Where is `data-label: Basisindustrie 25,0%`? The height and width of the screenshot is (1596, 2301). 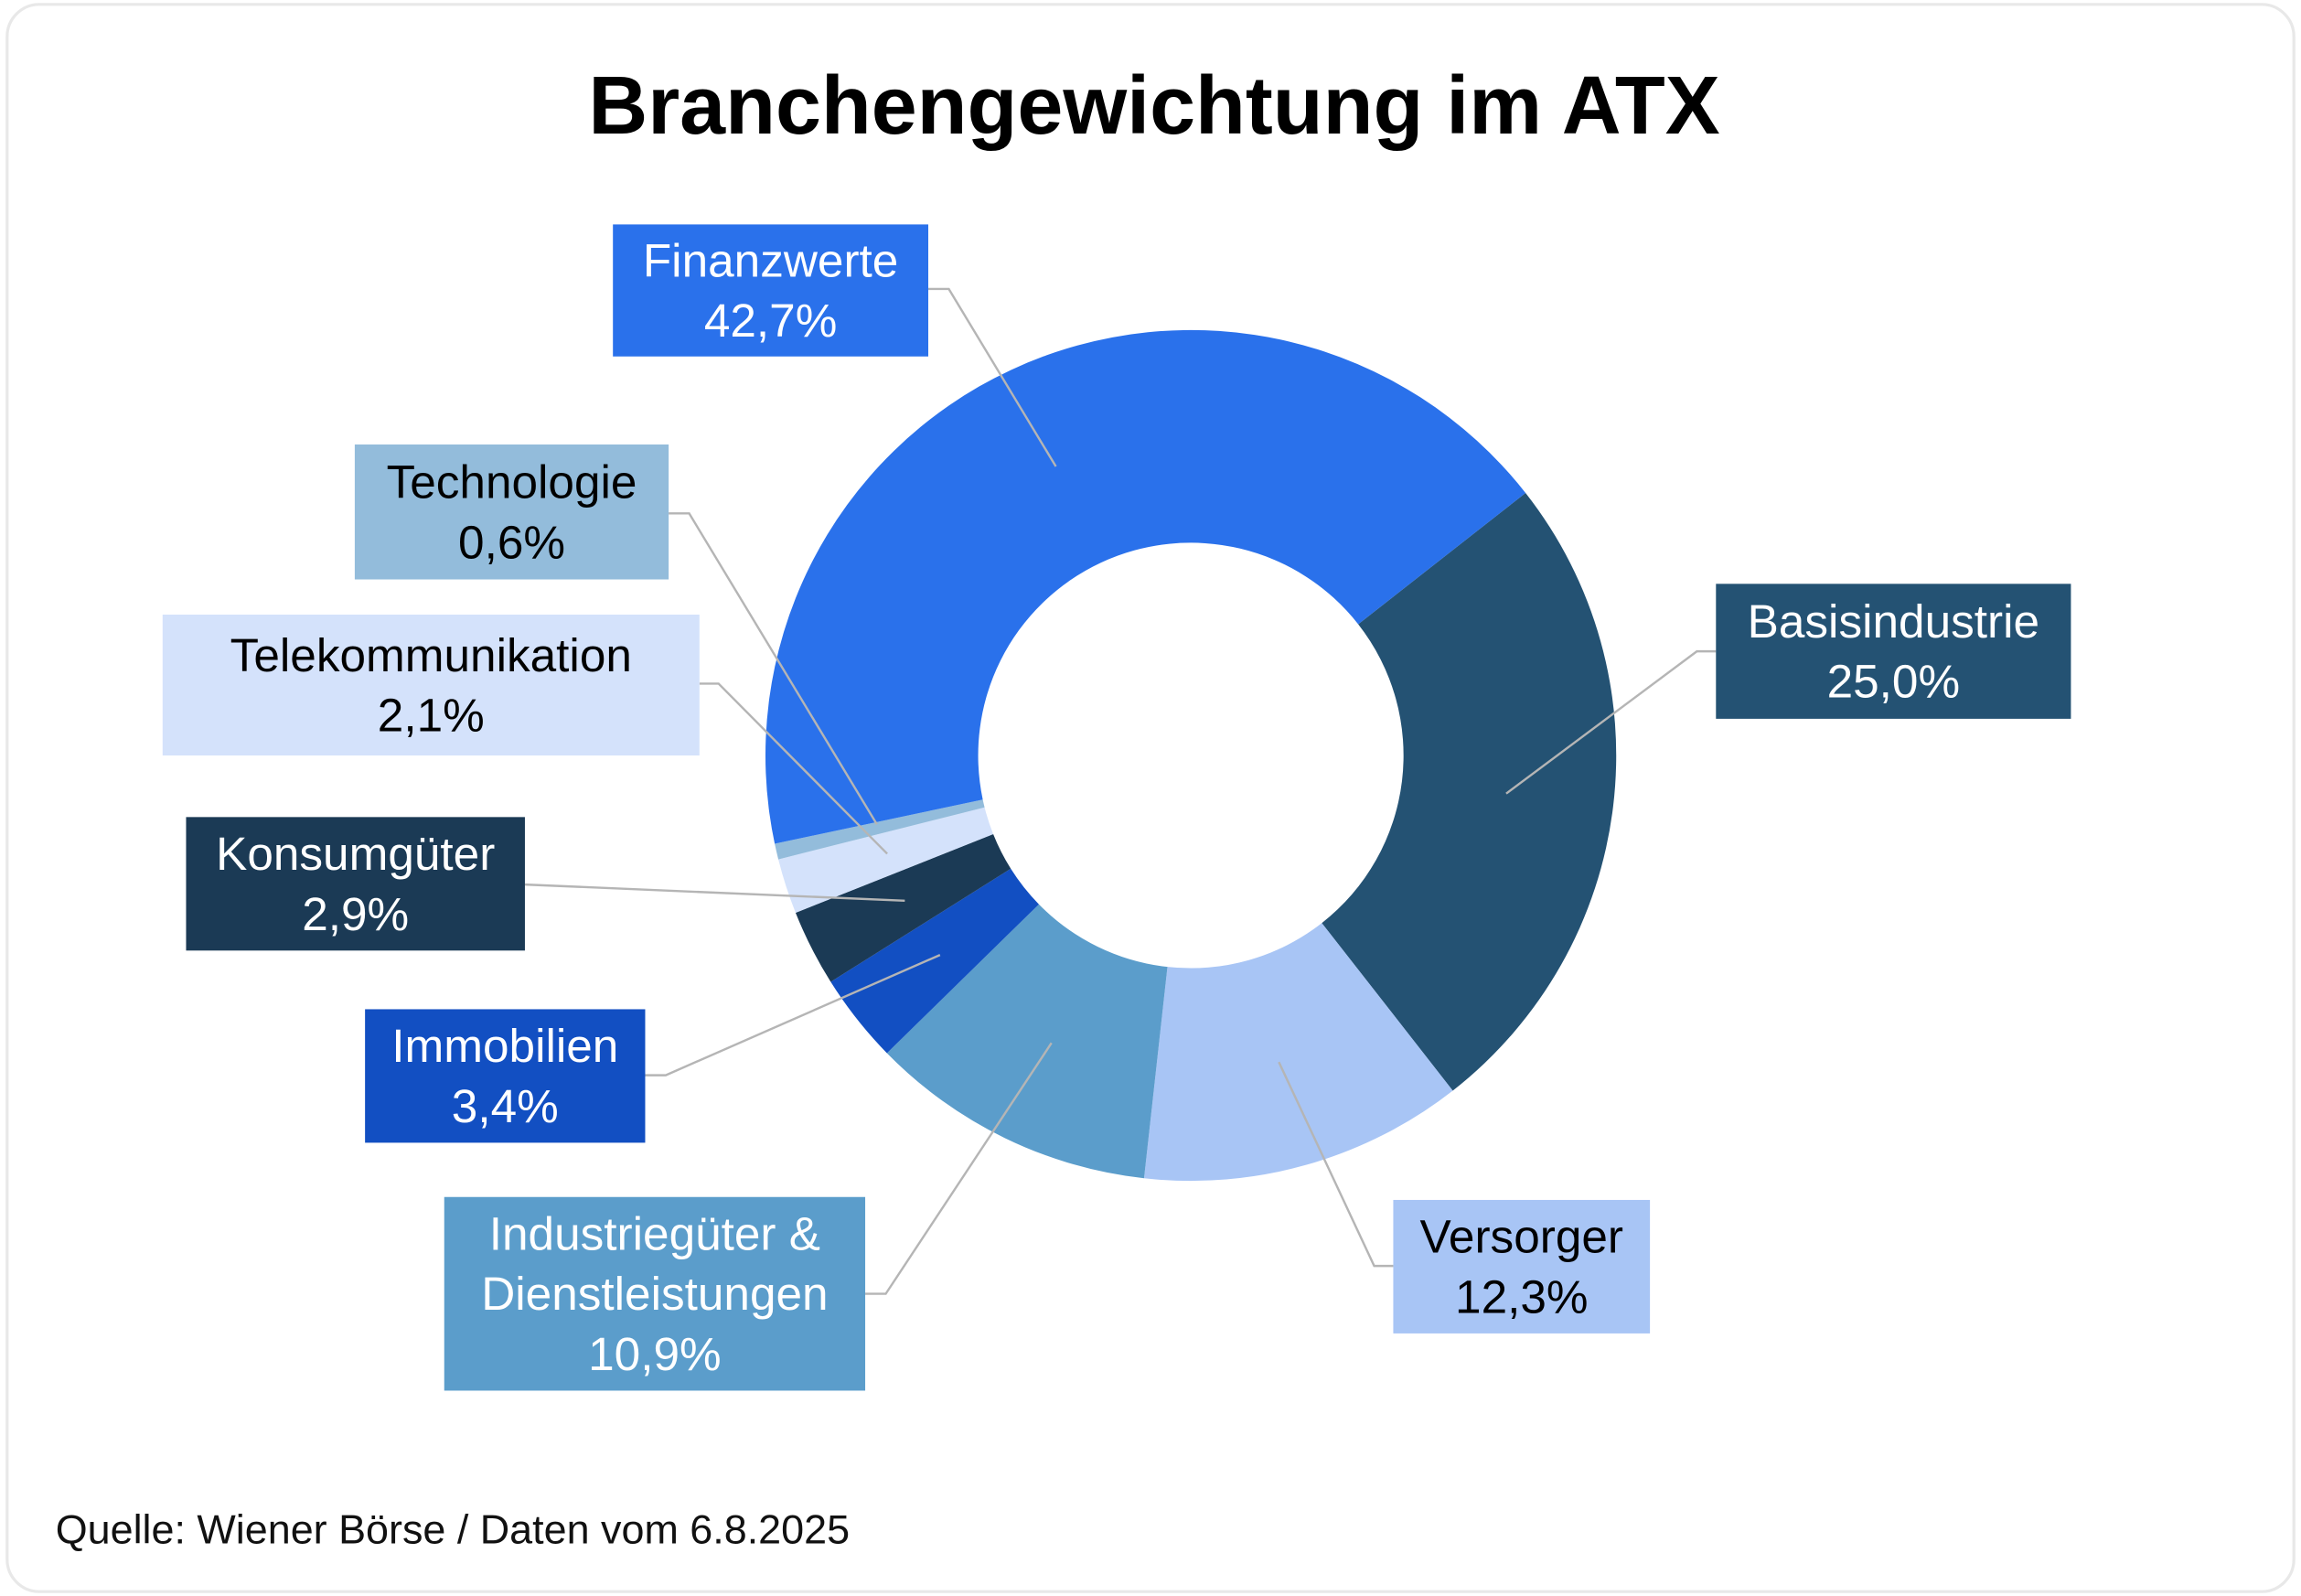 data-label: Basisindustrie 25,0% is located at coordinates (1893, 651).